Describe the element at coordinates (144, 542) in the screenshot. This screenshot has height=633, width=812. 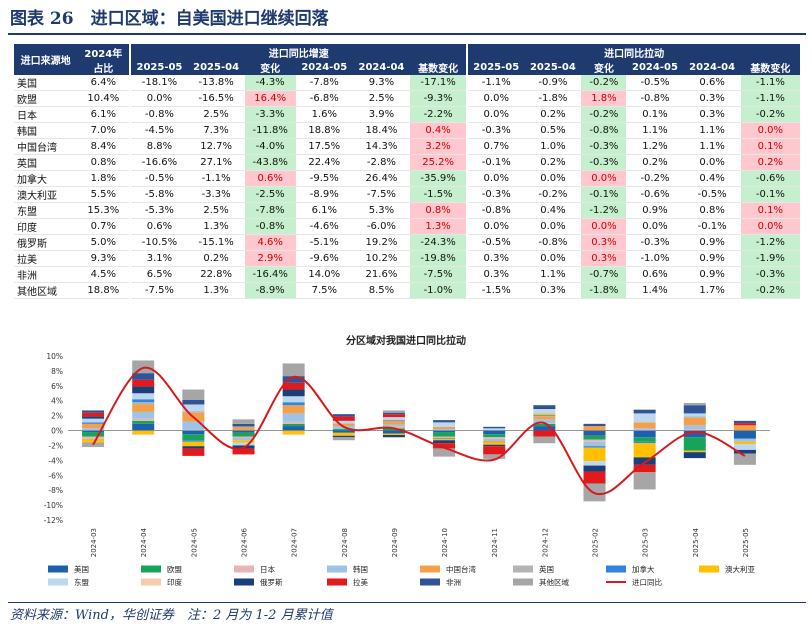
I see `x-tick-label: 2024-04` at that location.